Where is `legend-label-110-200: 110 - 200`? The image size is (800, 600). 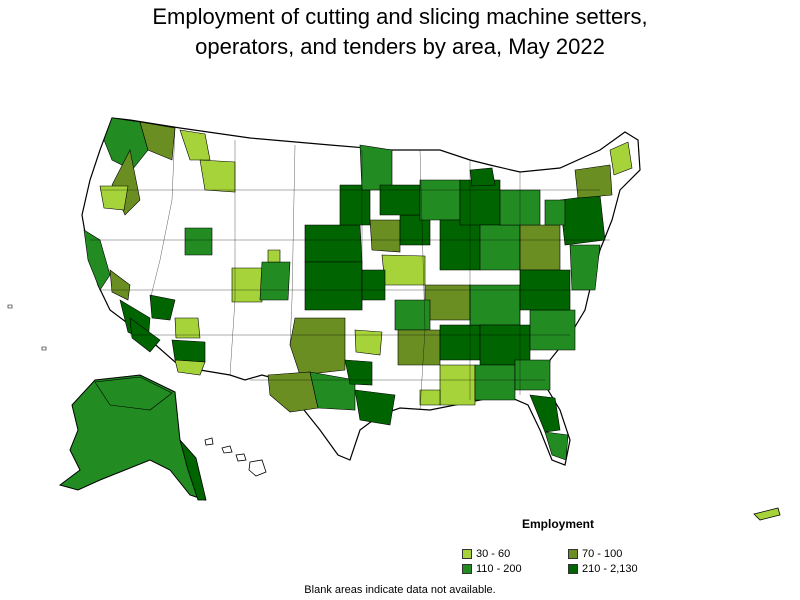 legend-label-110-200: 110 - 200 is located at coordinates (499, 569).